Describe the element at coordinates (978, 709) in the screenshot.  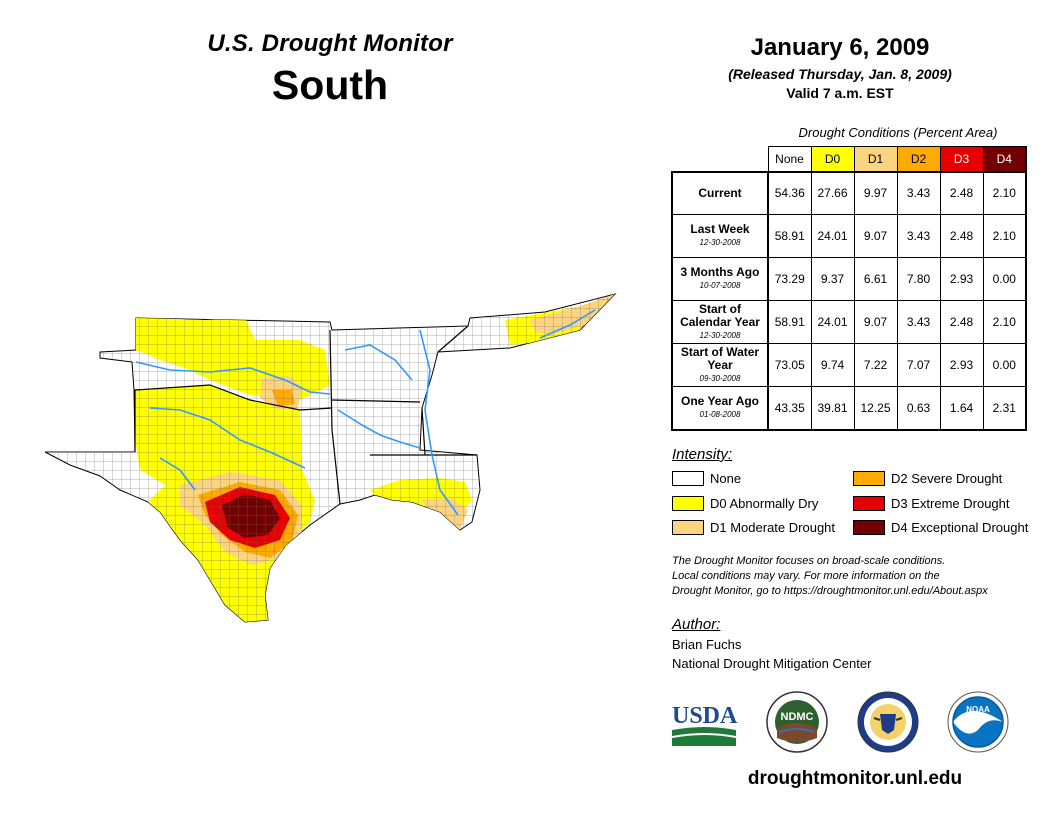
I see `noaa-logo-text: NOAA` at that location.